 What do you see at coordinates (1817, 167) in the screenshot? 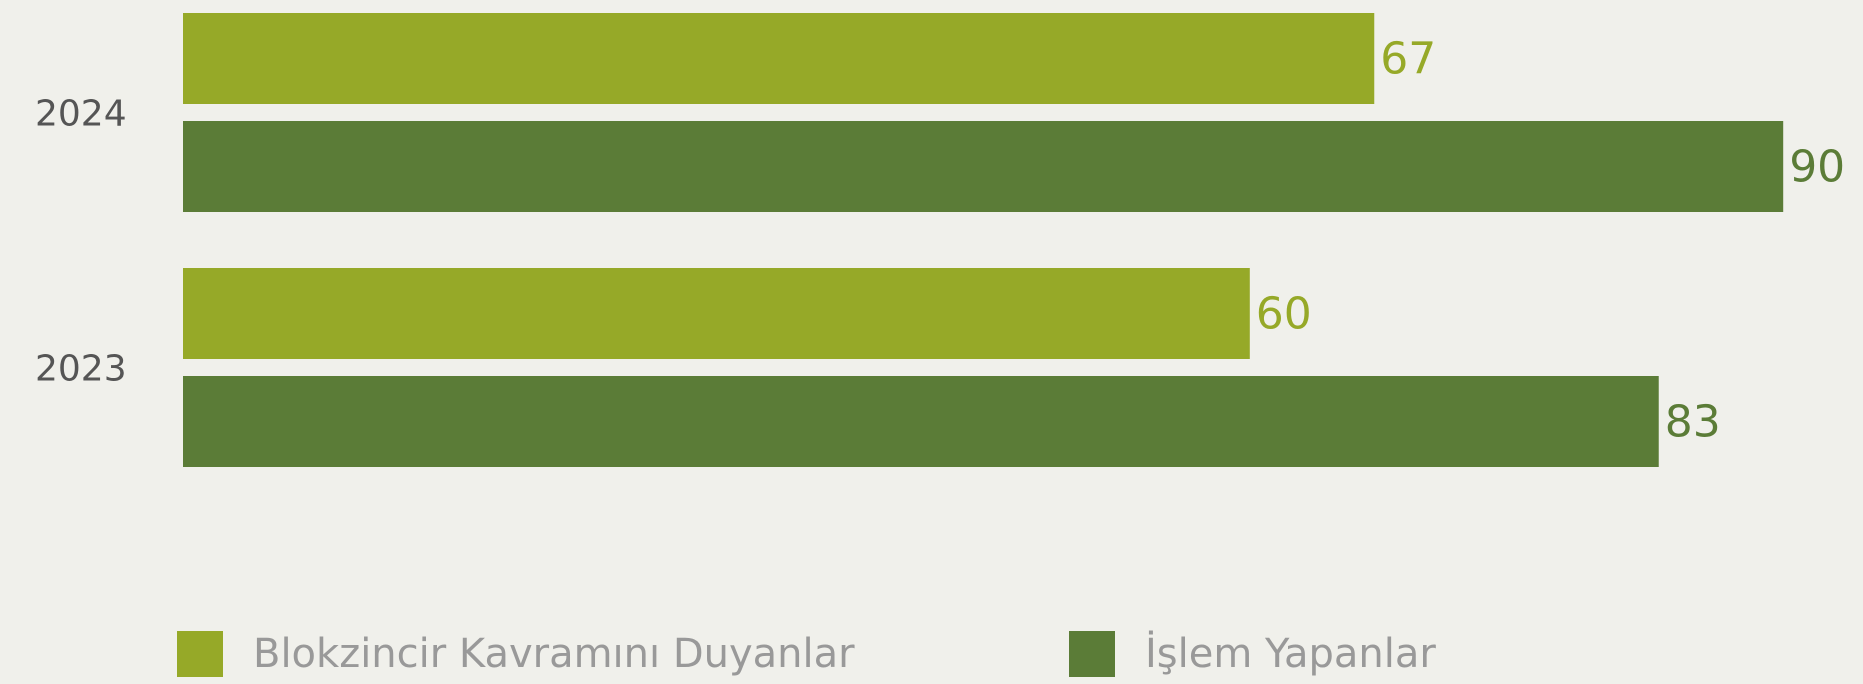
I see `value-label: 90` at bounding box center [1817, 167].